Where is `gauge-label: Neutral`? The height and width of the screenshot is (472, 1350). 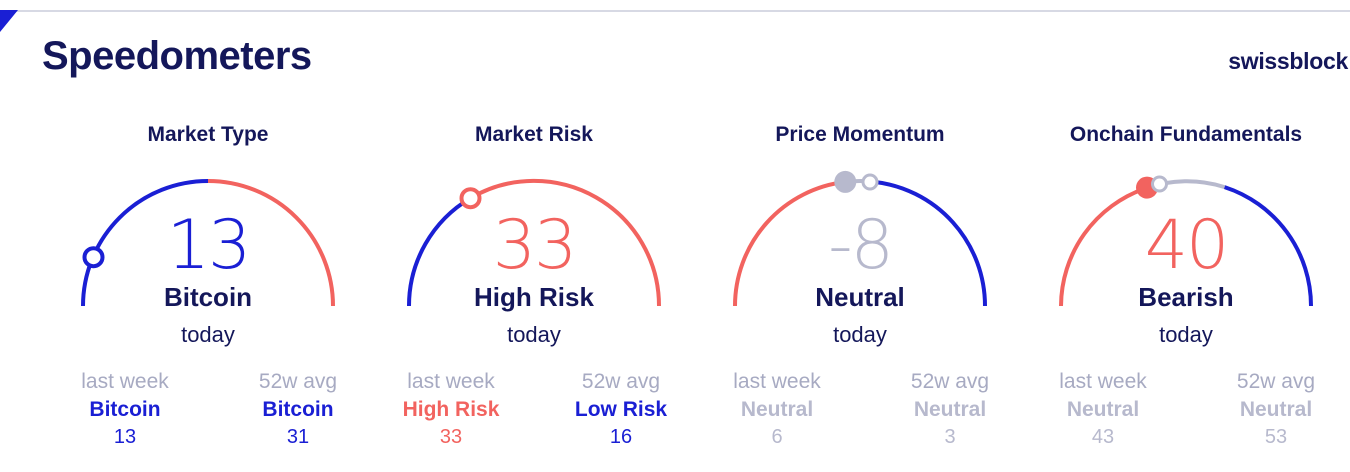
gauge-label: Neutral is located at coordinates (860, 297).